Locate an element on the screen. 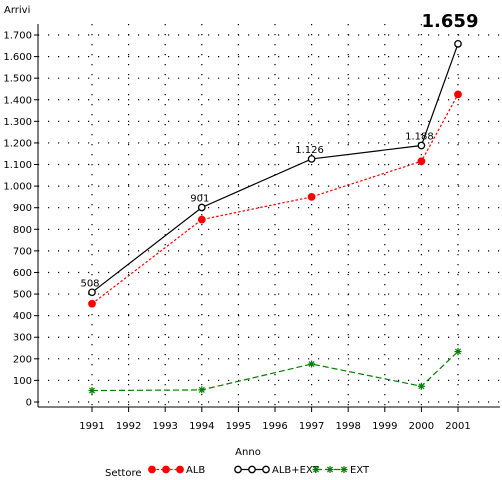 This screenshot has height=480, width=502. data-label: 1.126 is located at coordinates (309, 150).